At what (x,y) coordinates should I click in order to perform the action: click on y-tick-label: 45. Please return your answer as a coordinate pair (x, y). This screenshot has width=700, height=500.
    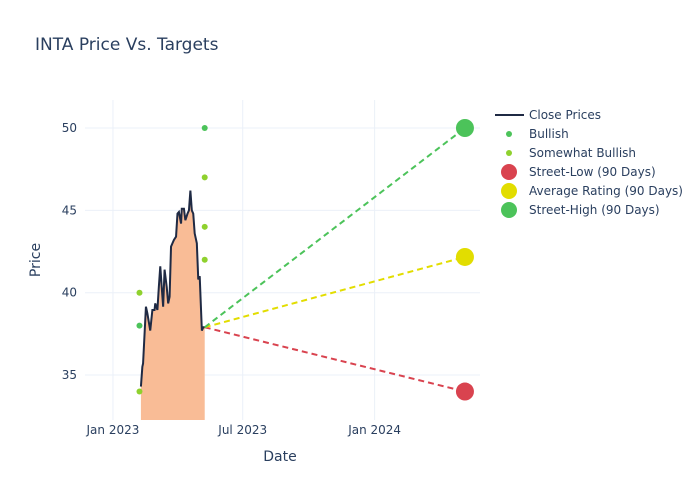
    Looking at the image, I should click on (69, 210).